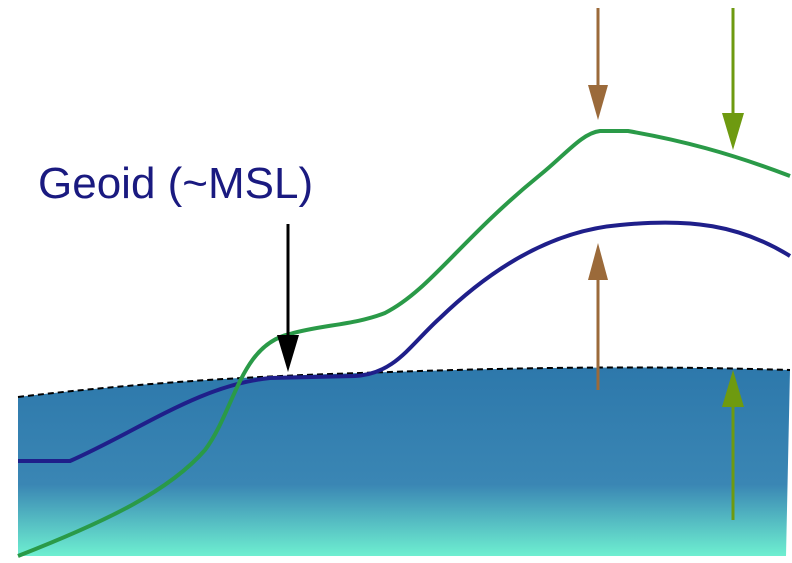  What do you see at coordinates (598, 199) in the screenshot?
I see `brown-arrow-pair` at bounding box center [598, 199].